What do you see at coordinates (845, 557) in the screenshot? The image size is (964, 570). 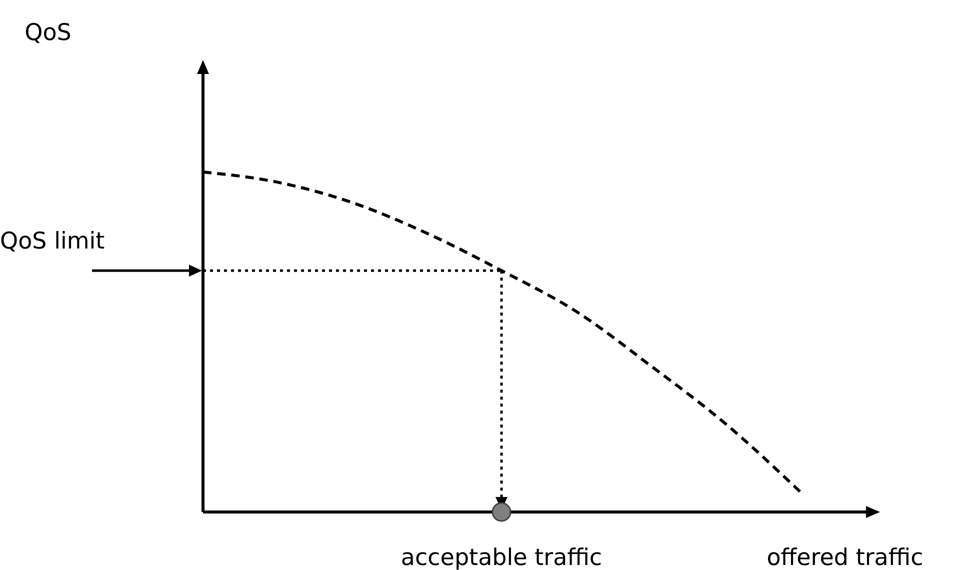 I see `x-axis-title: offered traffic` at bounding box center [845, 557].